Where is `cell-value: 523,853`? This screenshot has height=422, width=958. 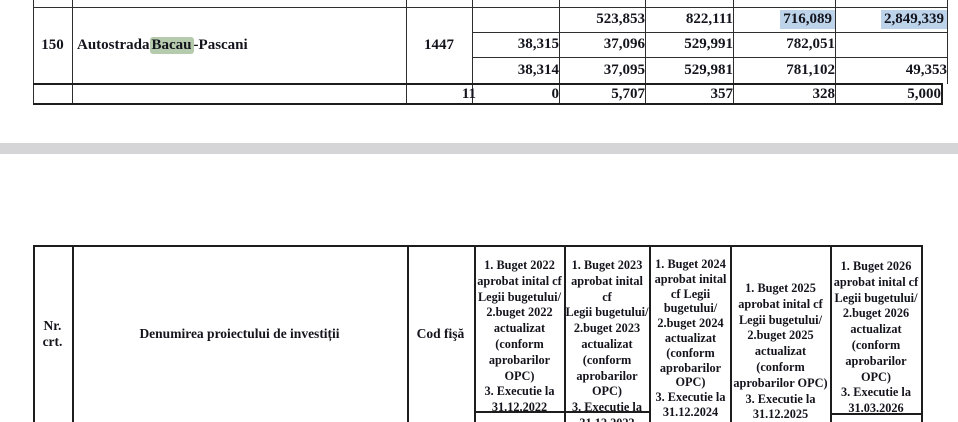
cell-value: 523,853 is located at coordinates (620, 19).